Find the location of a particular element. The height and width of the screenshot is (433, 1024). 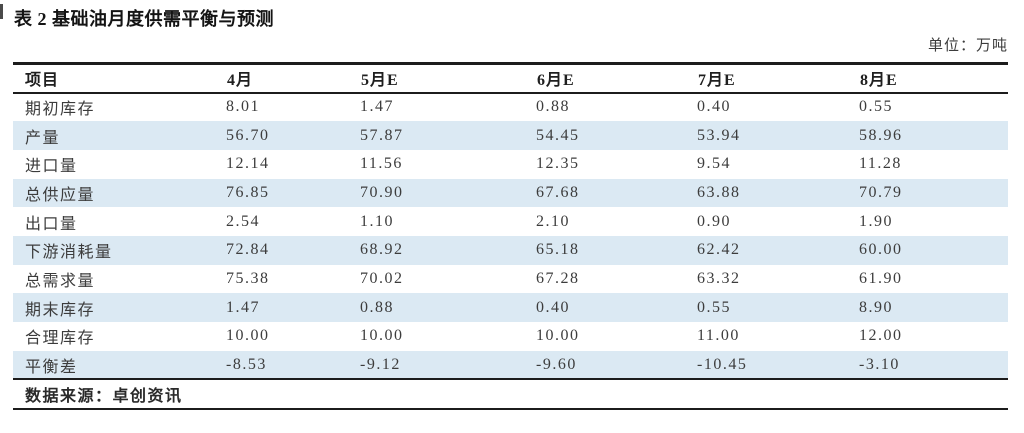

column-header-month: 4月 is located at coordinates (240, 81).